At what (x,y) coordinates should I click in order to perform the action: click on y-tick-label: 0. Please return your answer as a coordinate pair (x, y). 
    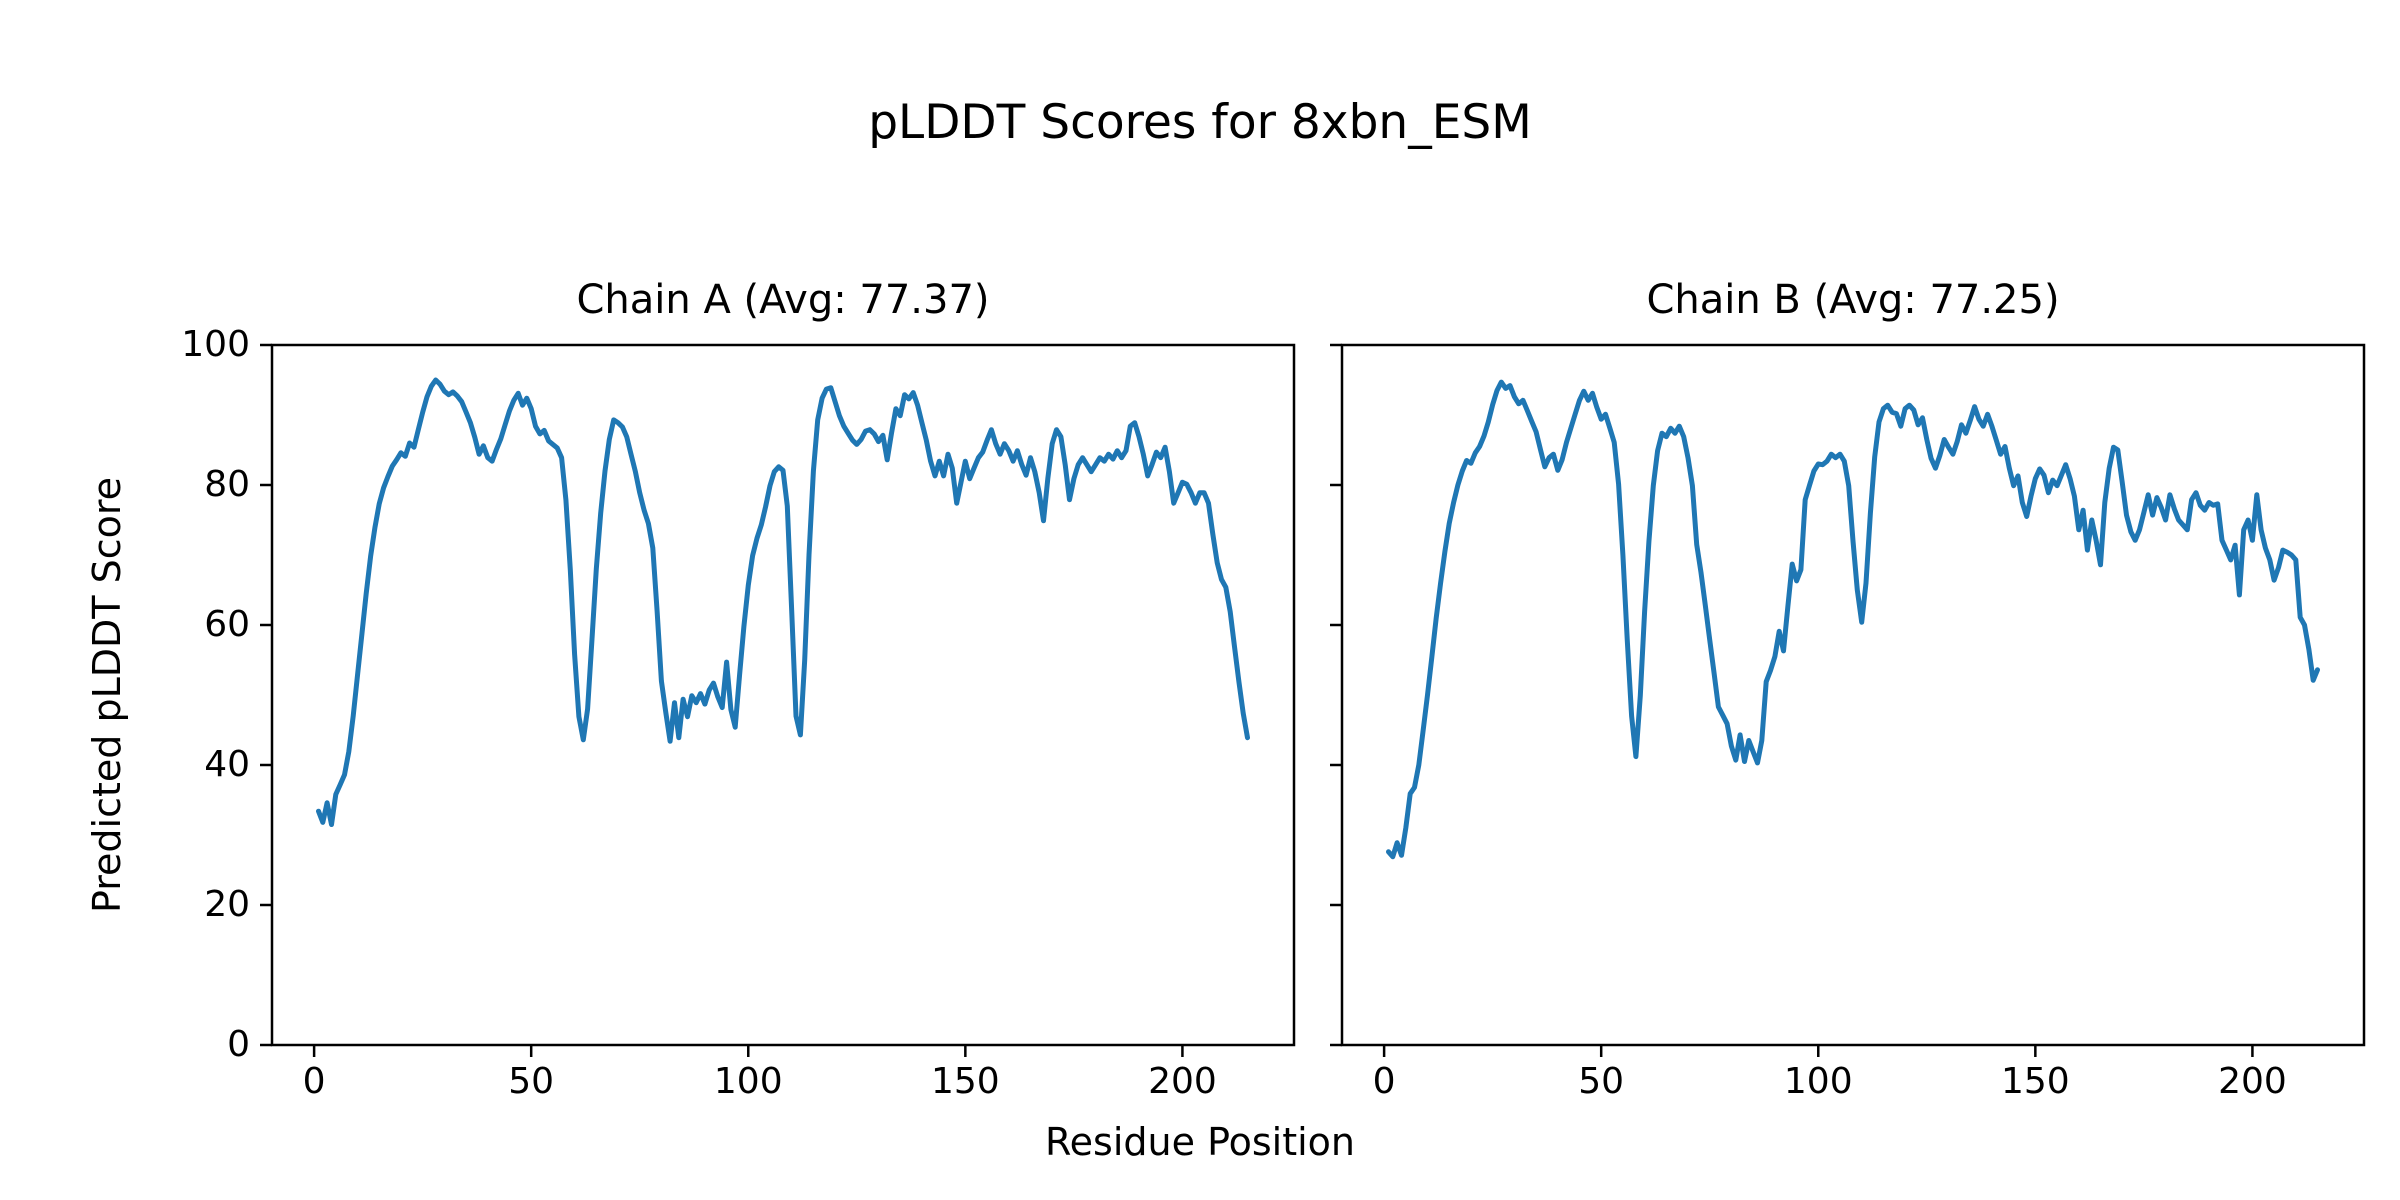
    Looking at the image, I should click on (238, 1044).